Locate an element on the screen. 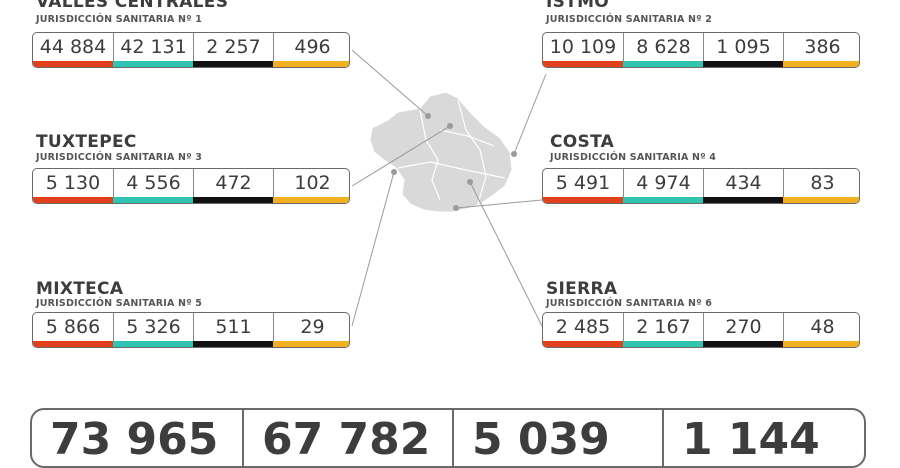  stat-value: 5 130 is located at coordinates (73, 183).